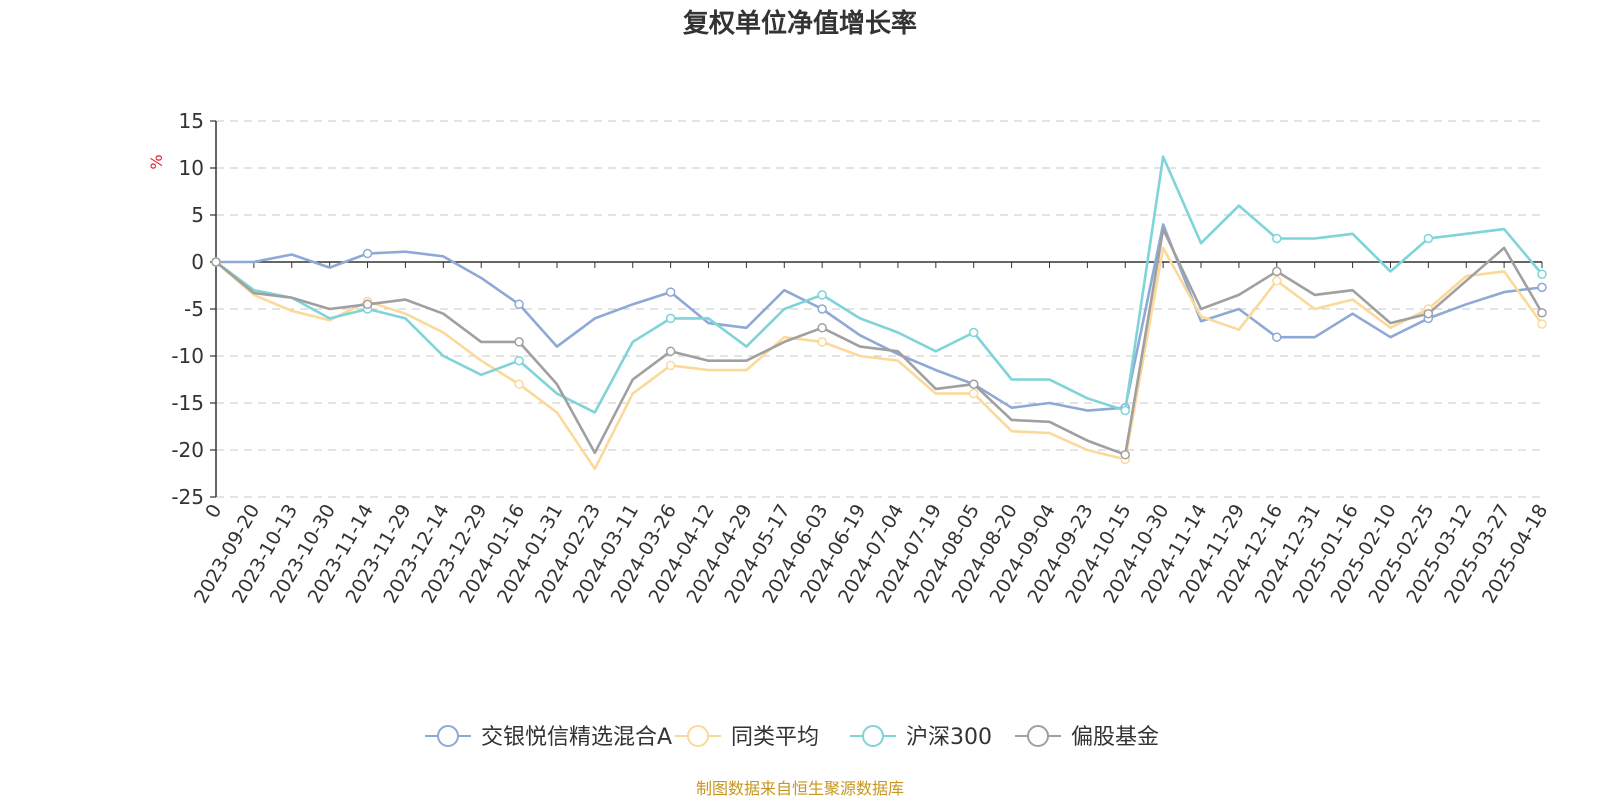 The image size is (1600, 800). I want to click on legend-item-1: 同类平均, so click(747, 737).